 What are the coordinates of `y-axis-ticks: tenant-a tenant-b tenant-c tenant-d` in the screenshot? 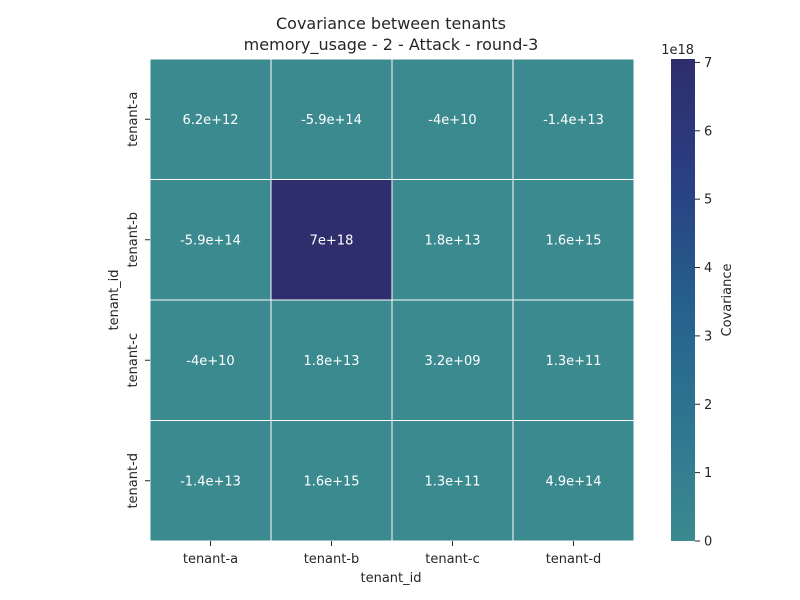 It's located at (138, 300).